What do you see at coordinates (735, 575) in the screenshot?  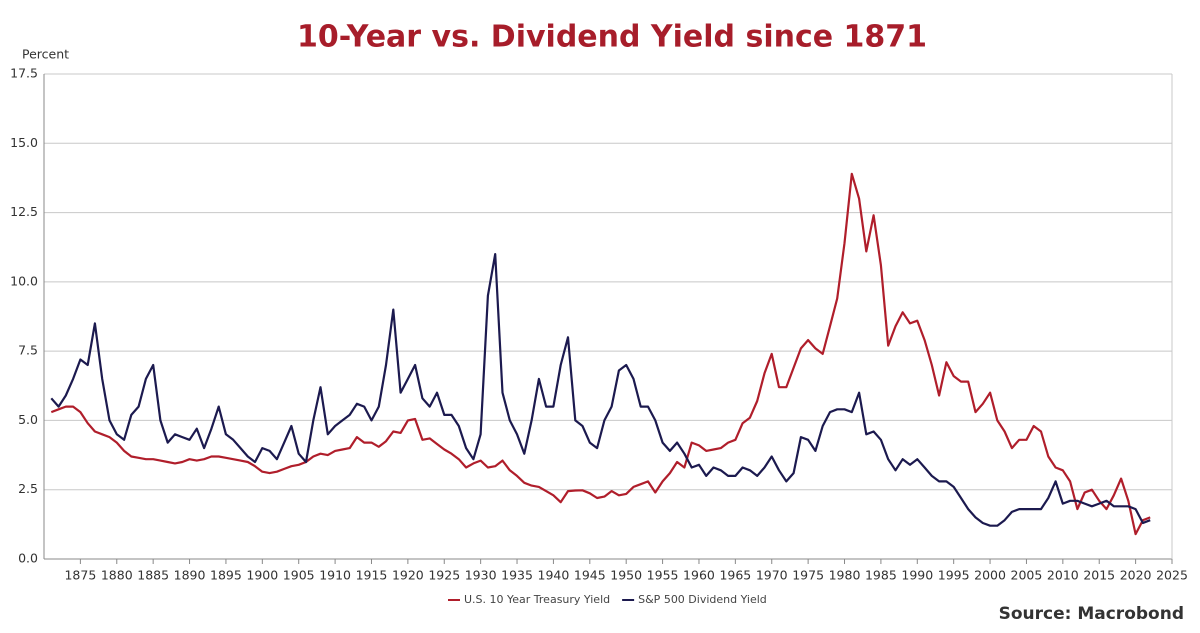 I see `x-tick-label: 1965` at bounding box center [735, 575].